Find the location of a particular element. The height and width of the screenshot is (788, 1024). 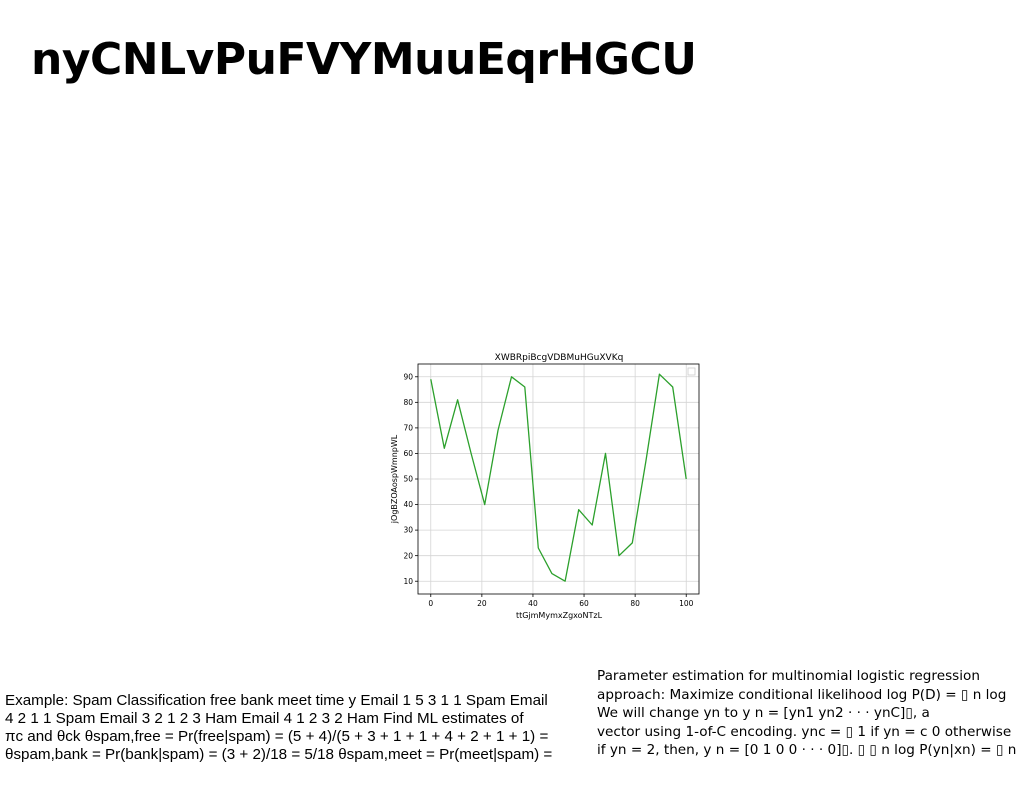

x-tick-label: 60 is located at coordinates (584, 603).